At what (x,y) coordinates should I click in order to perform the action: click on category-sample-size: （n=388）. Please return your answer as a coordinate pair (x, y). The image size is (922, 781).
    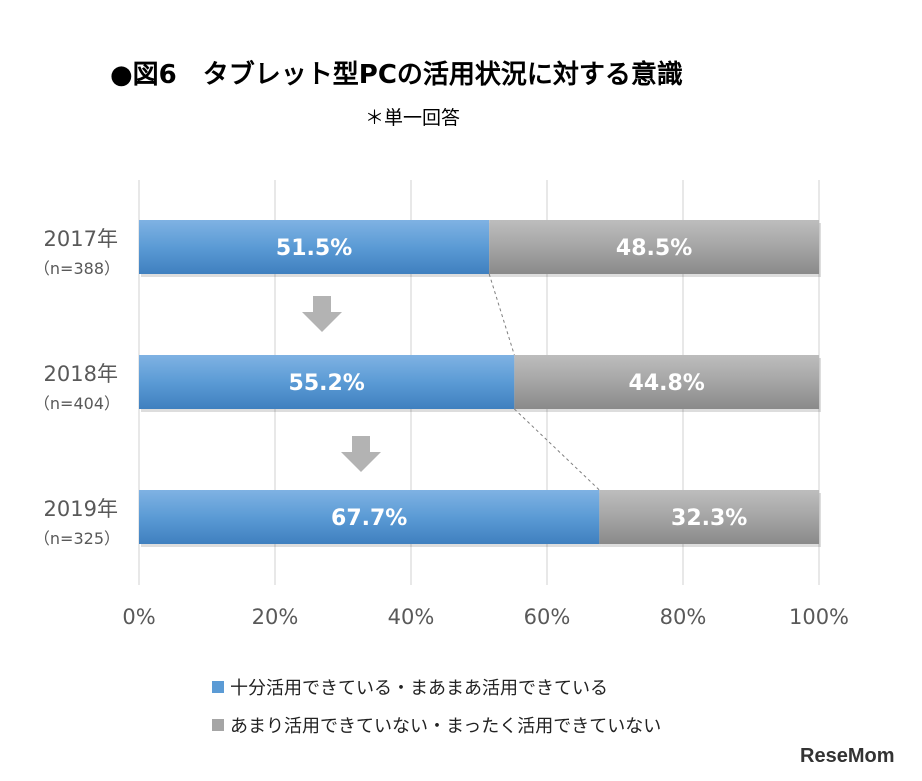
    Looking at the image, I should click on (77, 268).